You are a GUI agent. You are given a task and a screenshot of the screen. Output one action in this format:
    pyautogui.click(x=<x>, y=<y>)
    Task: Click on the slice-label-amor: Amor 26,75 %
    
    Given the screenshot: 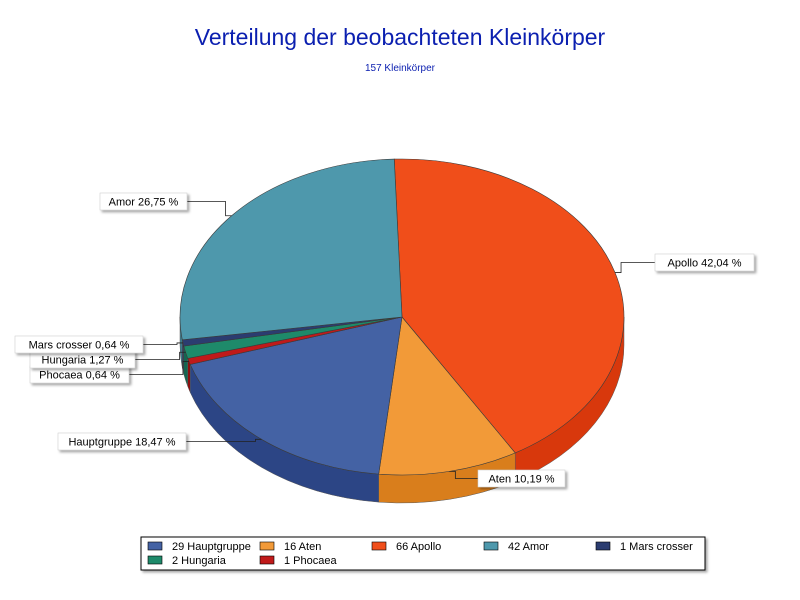 What is the action you would take?
    pyautogui.click(x=144, y=203)
    